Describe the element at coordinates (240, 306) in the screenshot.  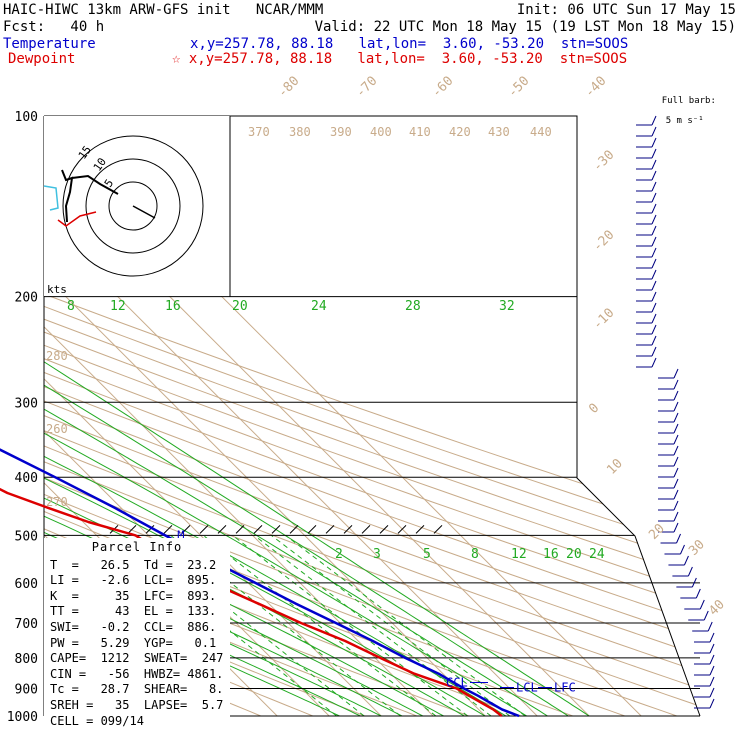
I see `moist-adiabat-label: 20` at that location.